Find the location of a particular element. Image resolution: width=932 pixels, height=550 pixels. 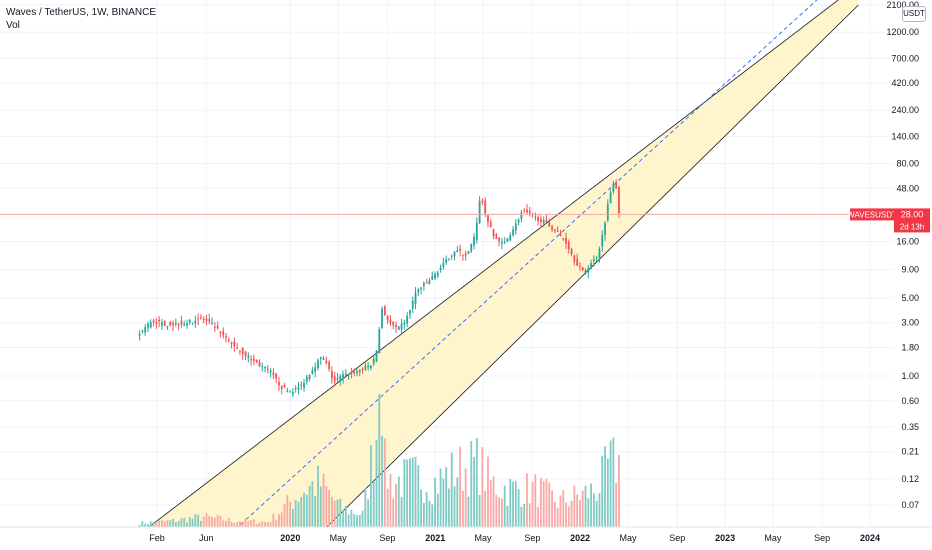

time-axis-label: Feb is located at coordinates (157, 538).